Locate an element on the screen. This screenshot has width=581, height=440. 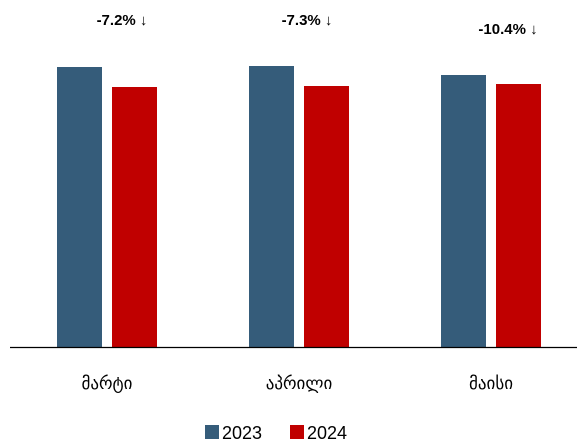
legend-swatch-2023 is located at coordinates (212, 432).